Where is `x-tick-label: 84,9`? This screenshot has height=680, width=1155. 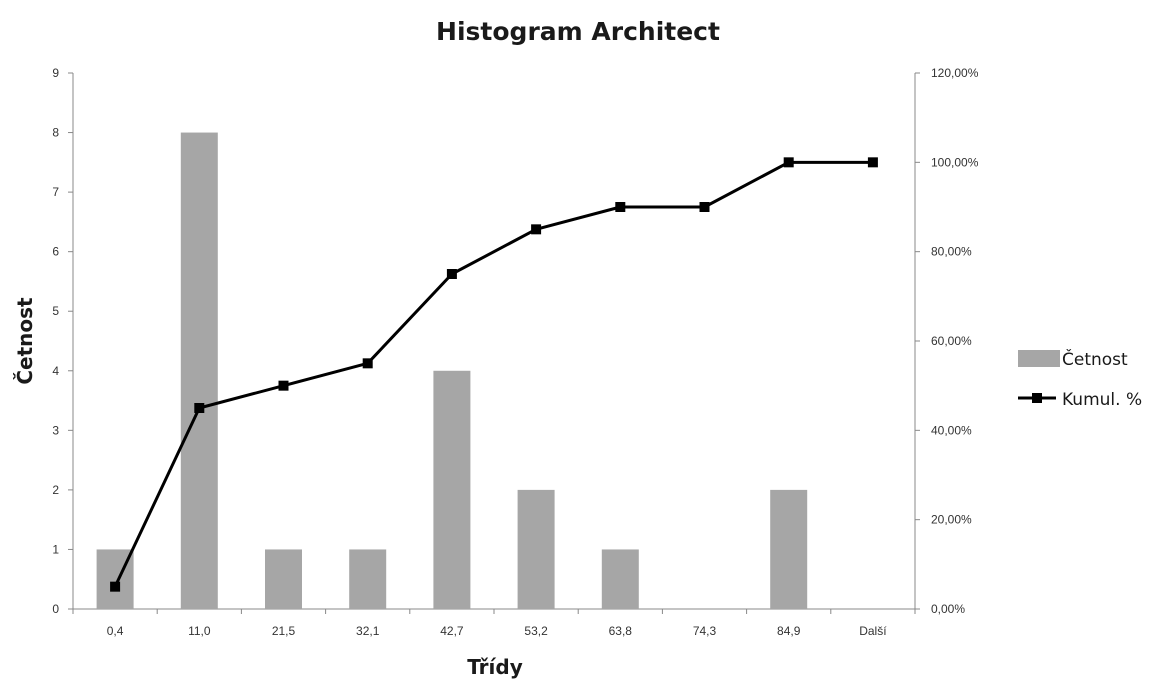
x-tick-label: 84,9 is located at coordinates (789, 631).